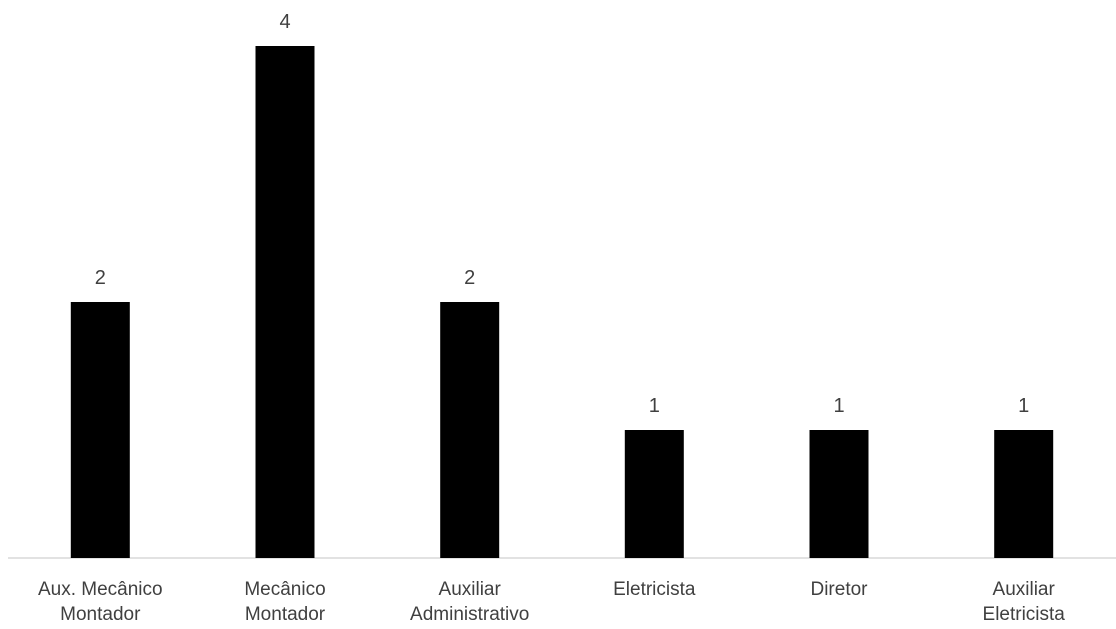 The height and width of the screenshot is (629, 1116). What do you see at coordinates (100, 602) in the screenshot?
I see `category-label-0: Aux. Mecânico Montador` at bounding box center [100, 602].